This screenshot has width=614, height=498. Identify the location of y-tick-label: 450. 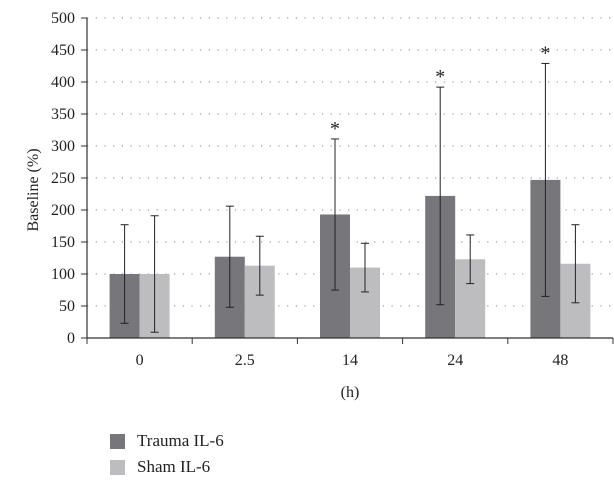
(63, 50).